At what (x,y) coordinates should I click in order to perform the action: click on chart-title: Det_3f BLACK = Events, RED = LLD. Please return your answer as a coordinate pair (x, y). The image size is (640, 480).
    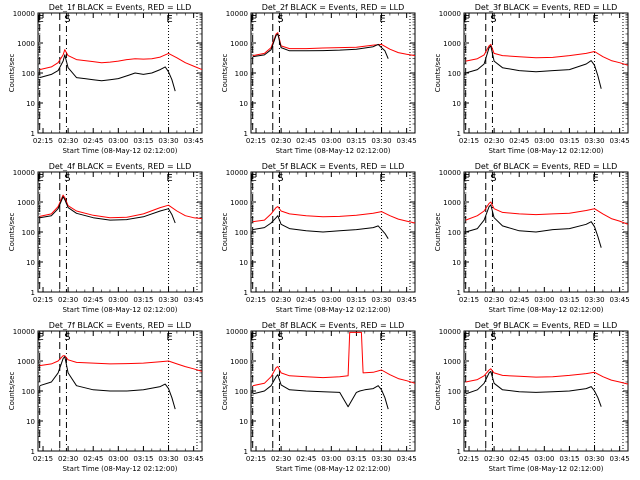
    Looking at the image, I should click on (546, 7).